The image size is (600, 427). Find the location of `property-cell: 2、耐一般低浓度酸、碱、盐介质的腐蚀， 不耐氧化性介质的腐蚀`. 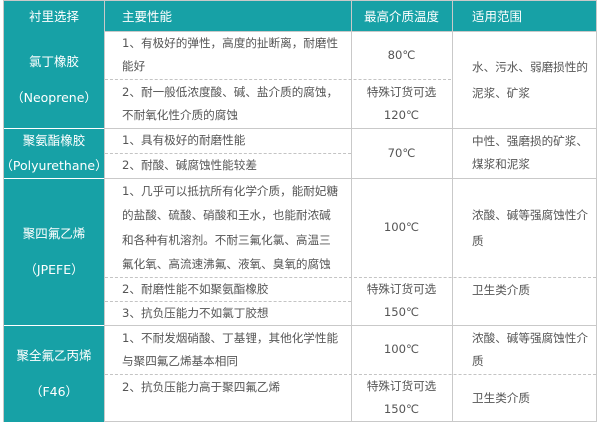

property-cell: 2、耐一般低浓度酸、碱、盐介质的腐蚀， 不耐氧化性介质的腐蚀 is located at coordinates (227, 103).